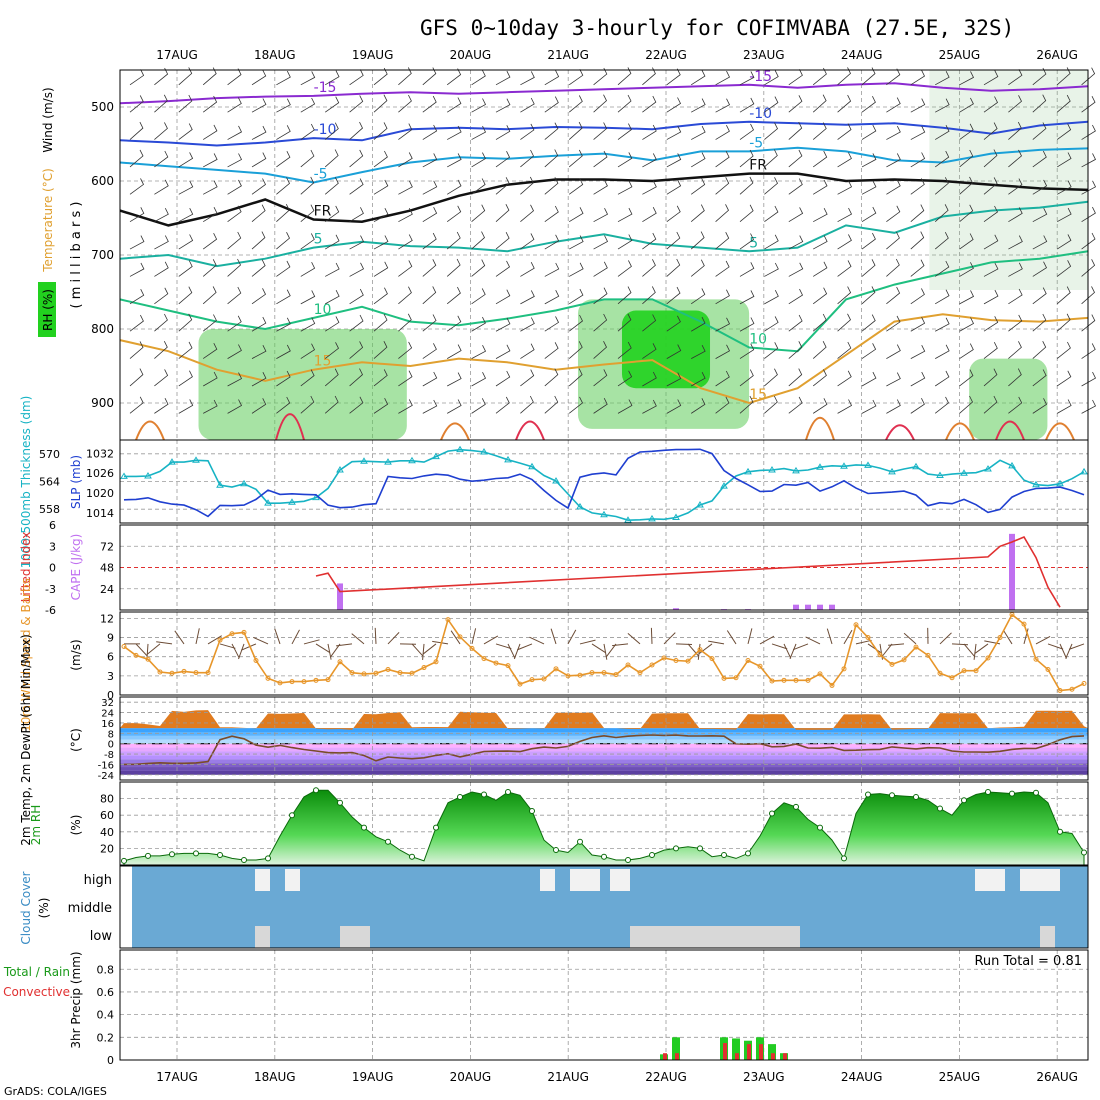 The image size is (1100, 1100). Describe the element at coordinates (1028, 961) in the screenshot. I see `run-total-label: Run Total = 0.81` at that location.